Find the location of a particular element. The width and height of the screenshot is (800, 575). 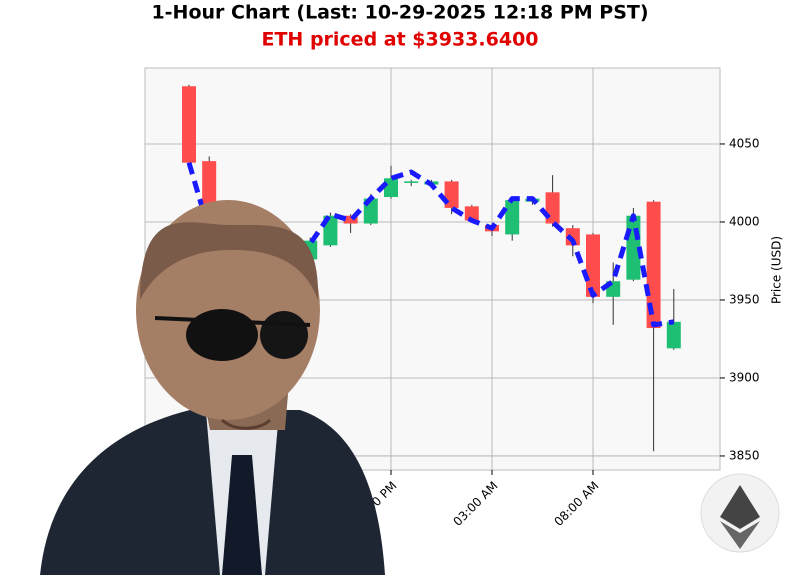

x-tick-label: 08:00 AM is located at coordinates (576, 504).